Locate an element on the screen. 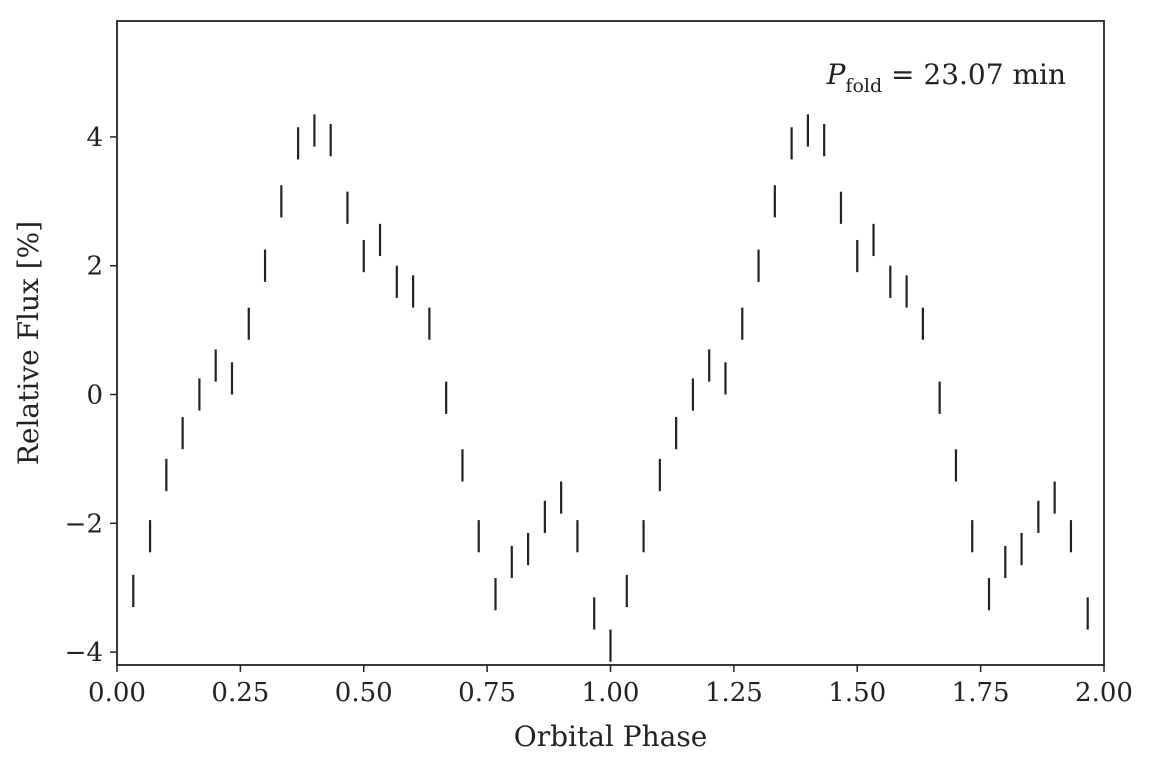 This screenshot has width=1170, height=761. x-tick-label: 1.00 is located at coordinates (611, 693).